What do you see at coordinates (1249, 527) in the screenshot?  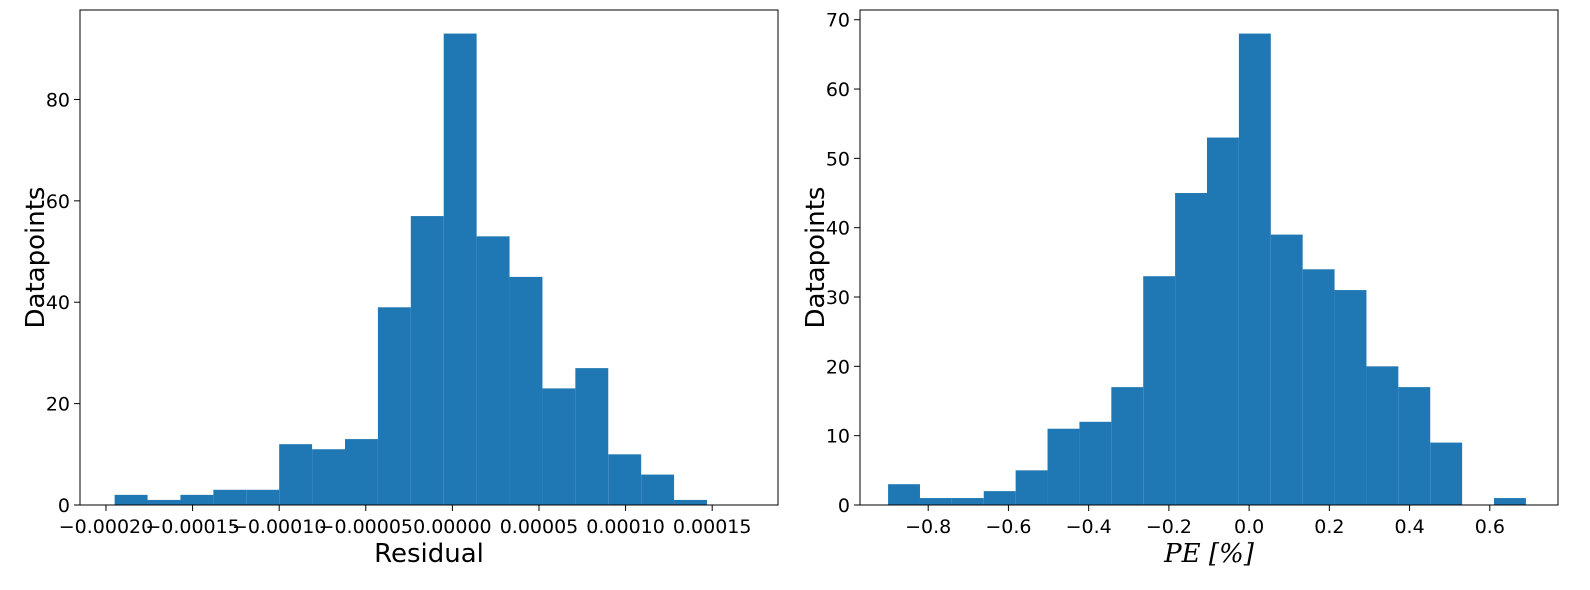 I see `x-tick-label: 0.0` at bounding box center [1249, 527].